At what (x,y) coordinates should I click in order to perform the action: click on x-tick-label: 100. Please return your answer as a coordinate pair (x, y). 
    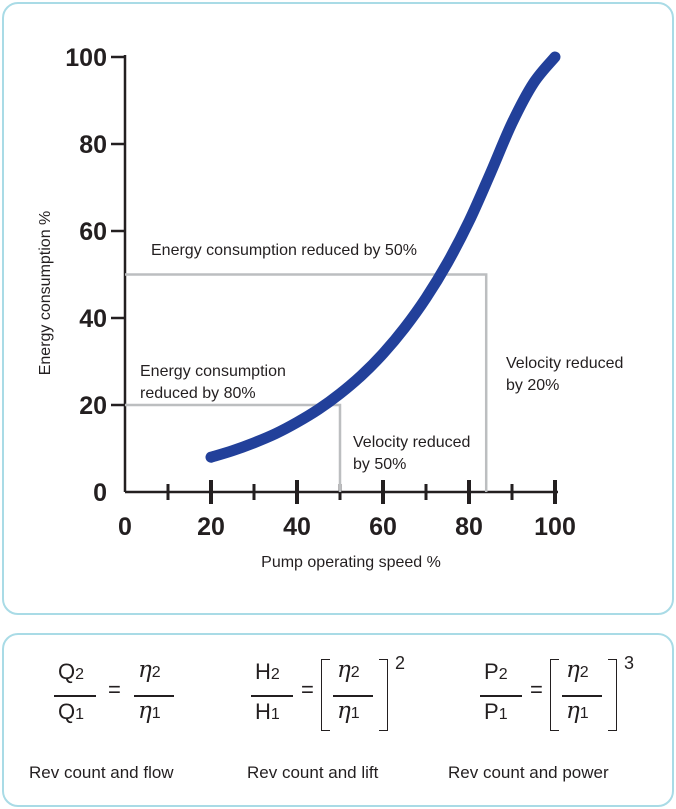
    Looking at the image, I should click on (555, 527).